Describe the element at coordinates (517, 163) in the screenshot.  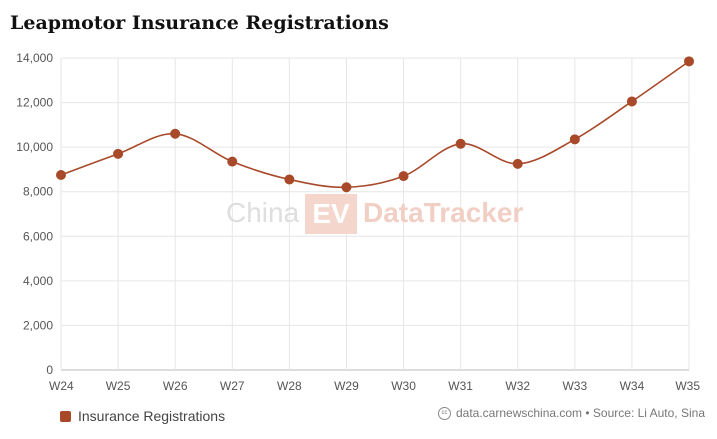
I see `data-point-w32` at that location.